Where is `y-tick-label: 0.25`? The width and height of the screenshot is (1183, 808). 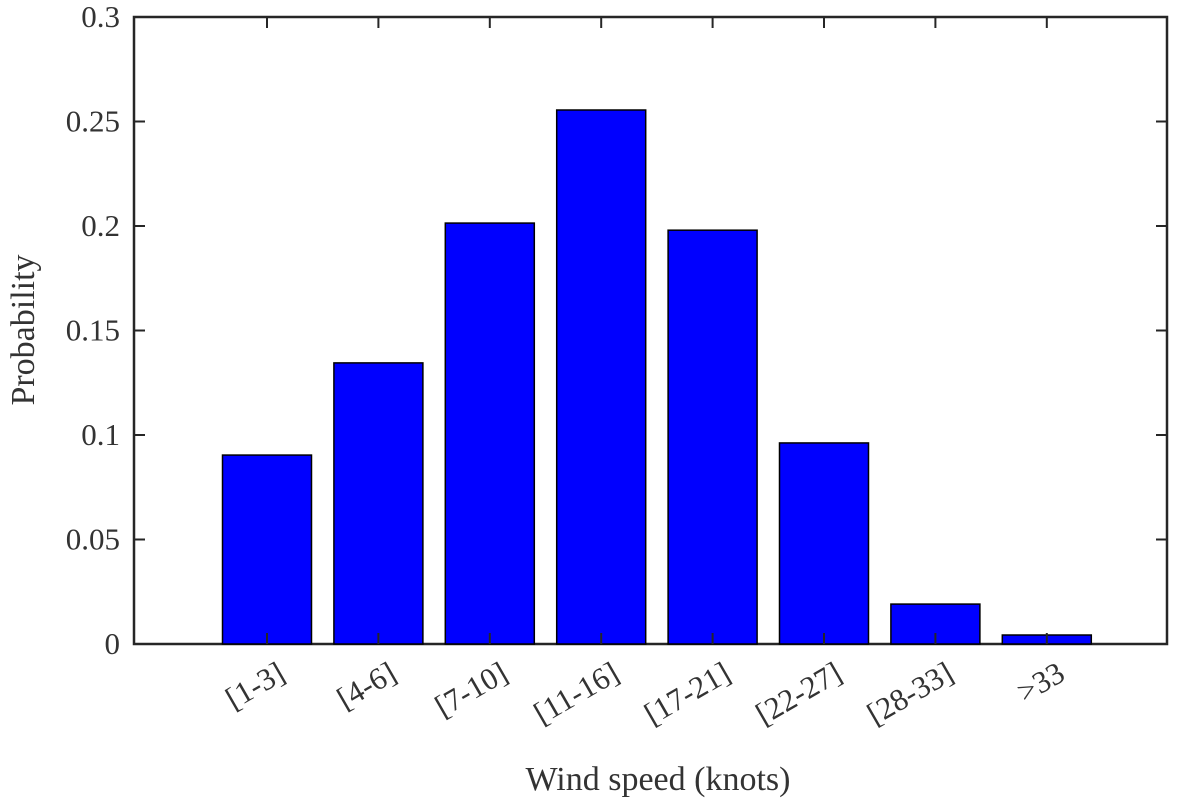
y-tick-label: 0.25 is located at coordinates (93, 121).